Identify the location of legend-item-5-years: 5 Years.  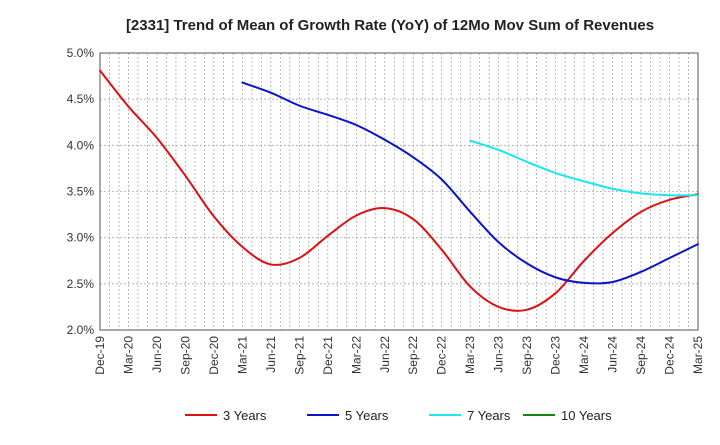
(348, 415).